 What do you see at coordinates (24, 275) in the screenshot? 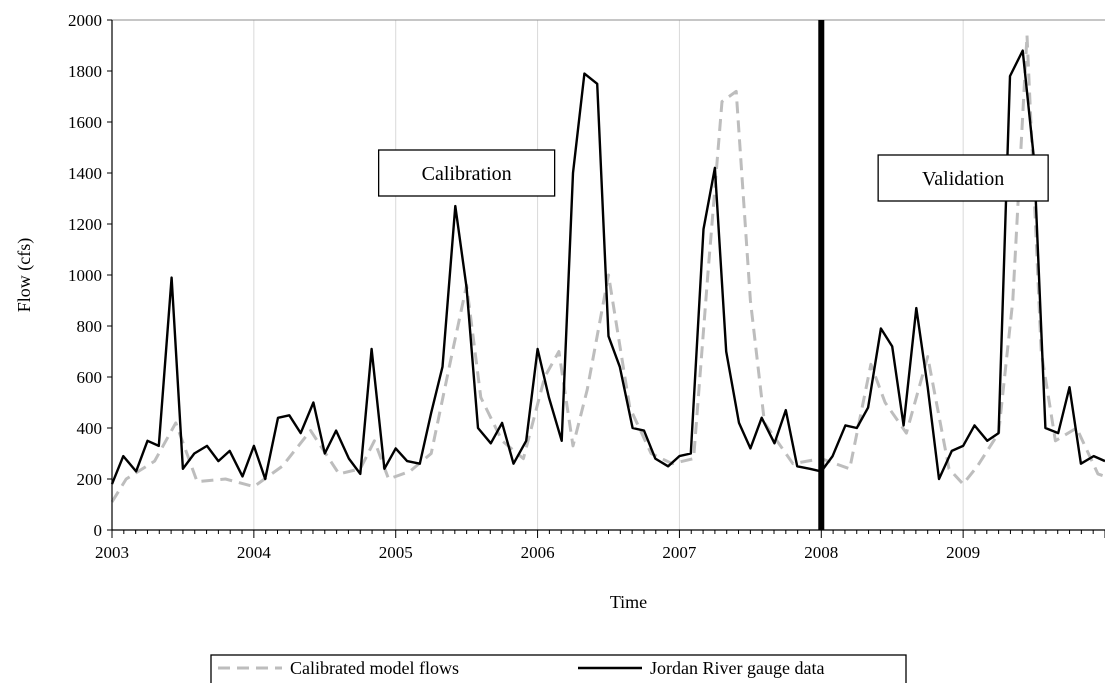
I see `y-axis-title: Flow (cfs)` at bounding box center [24, 275].